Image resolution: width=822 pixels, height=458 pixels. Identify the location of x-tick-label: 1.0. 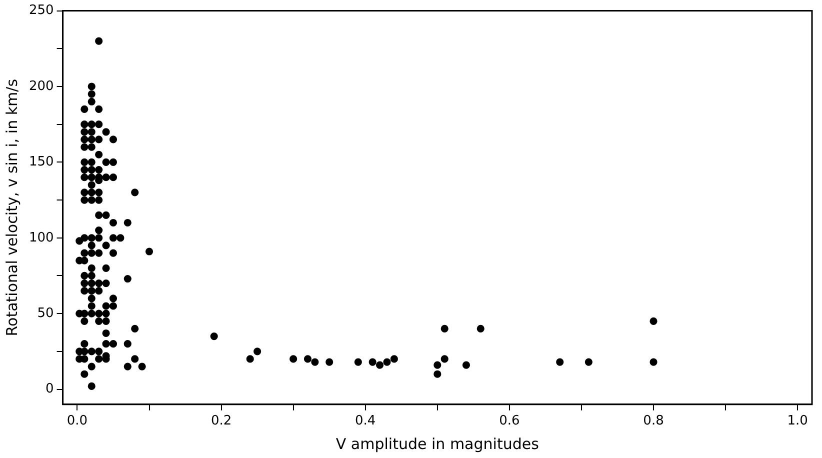
(797, 421).